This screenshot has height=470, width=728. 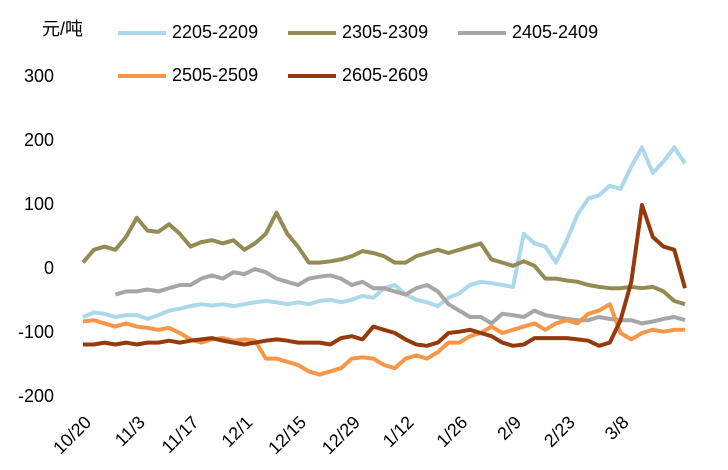 What do you see at coordinates (215, 32) in the screenshot?
I see `legend-label: 2205-2209` at bounding box center [215, 32].